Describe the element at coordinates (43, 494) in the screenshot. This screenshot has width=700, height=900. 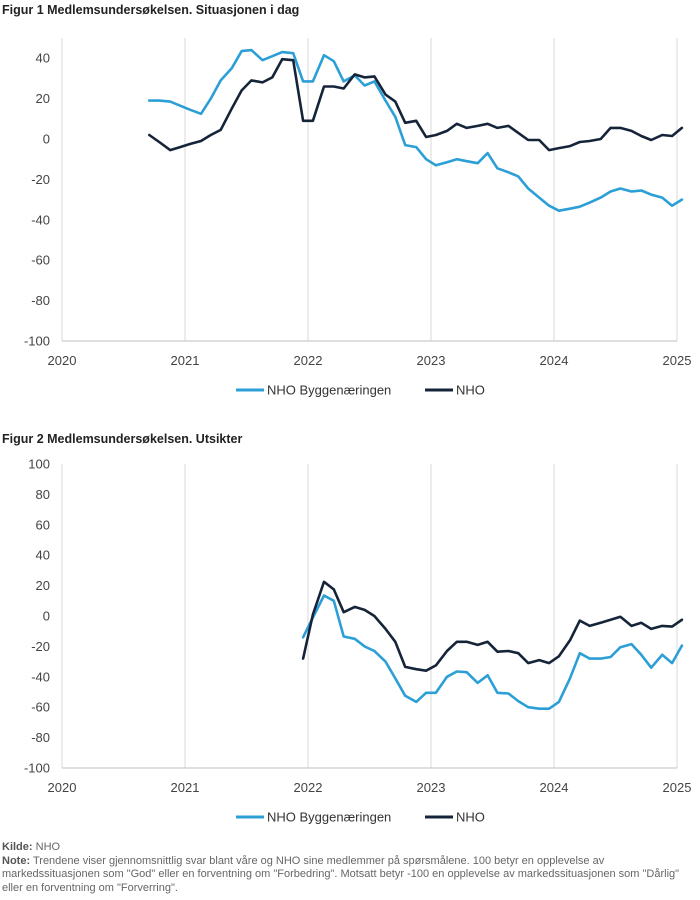
I see `y-tick-label: 80` at that location.